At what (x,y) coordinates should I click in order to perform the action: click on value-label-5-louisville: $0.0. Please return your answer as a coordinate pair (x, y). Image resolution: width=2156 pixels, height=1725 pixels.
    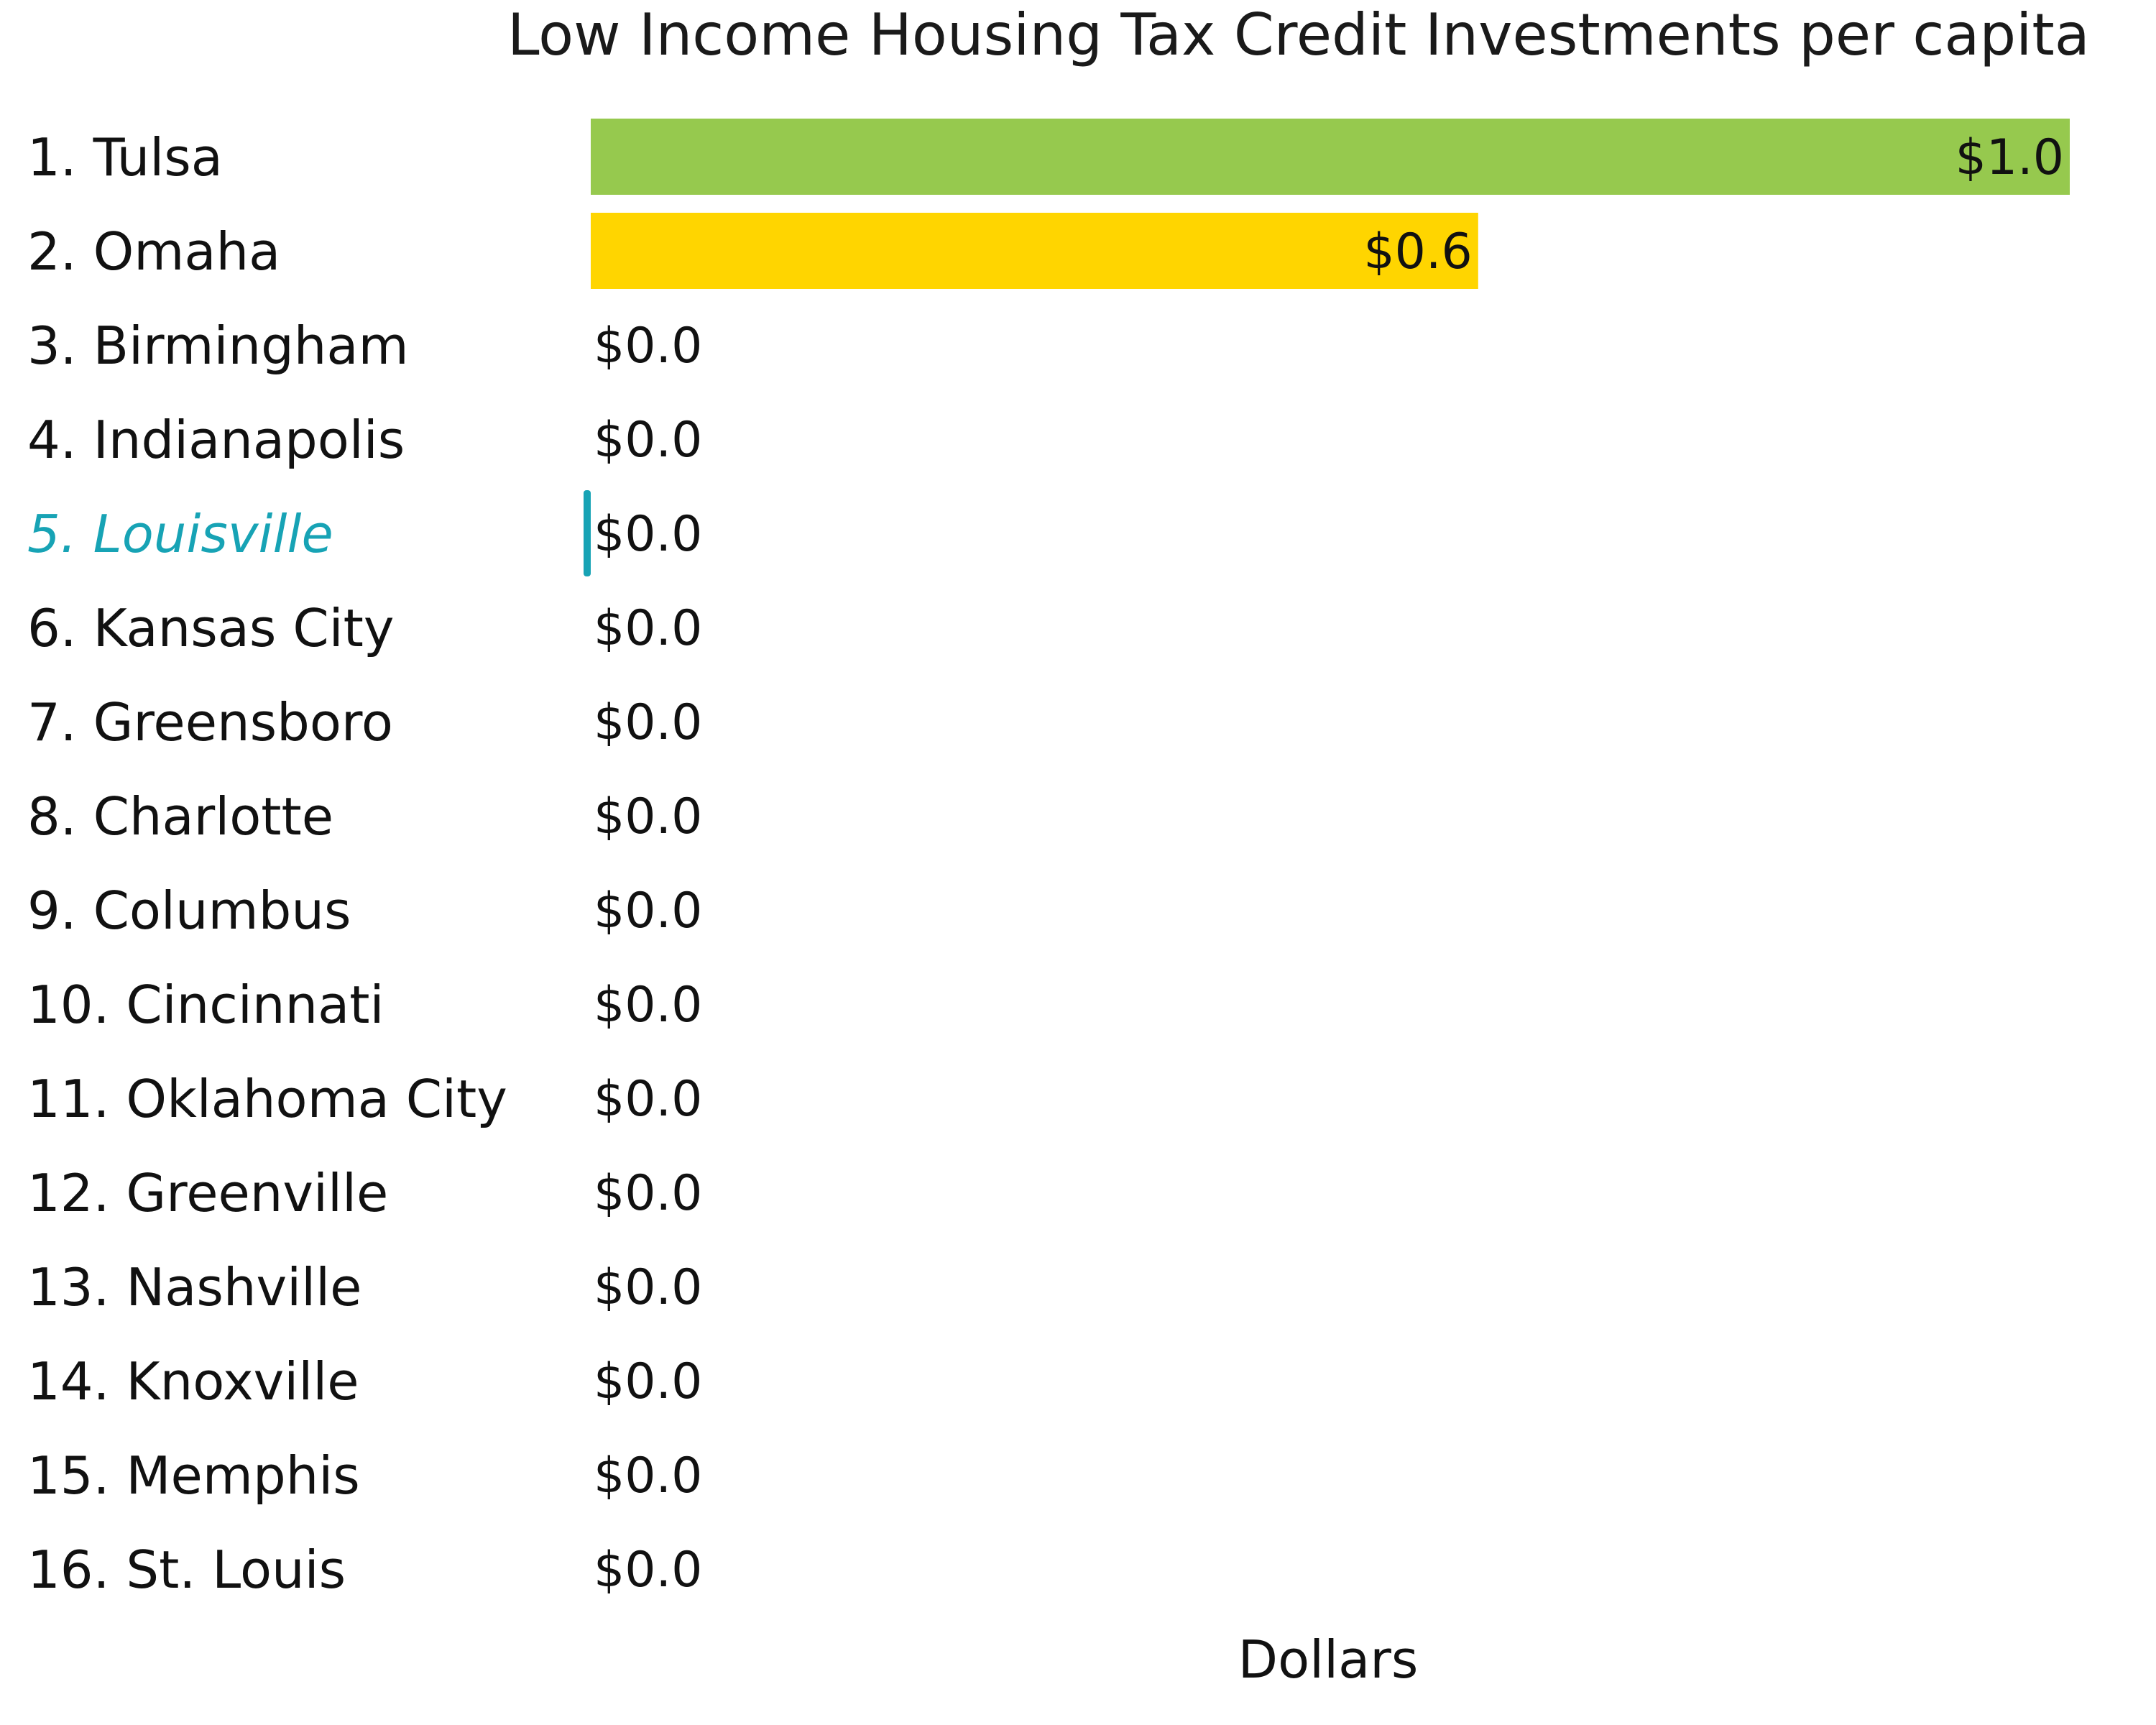
    Looking at the image, I should click on (648, 534).